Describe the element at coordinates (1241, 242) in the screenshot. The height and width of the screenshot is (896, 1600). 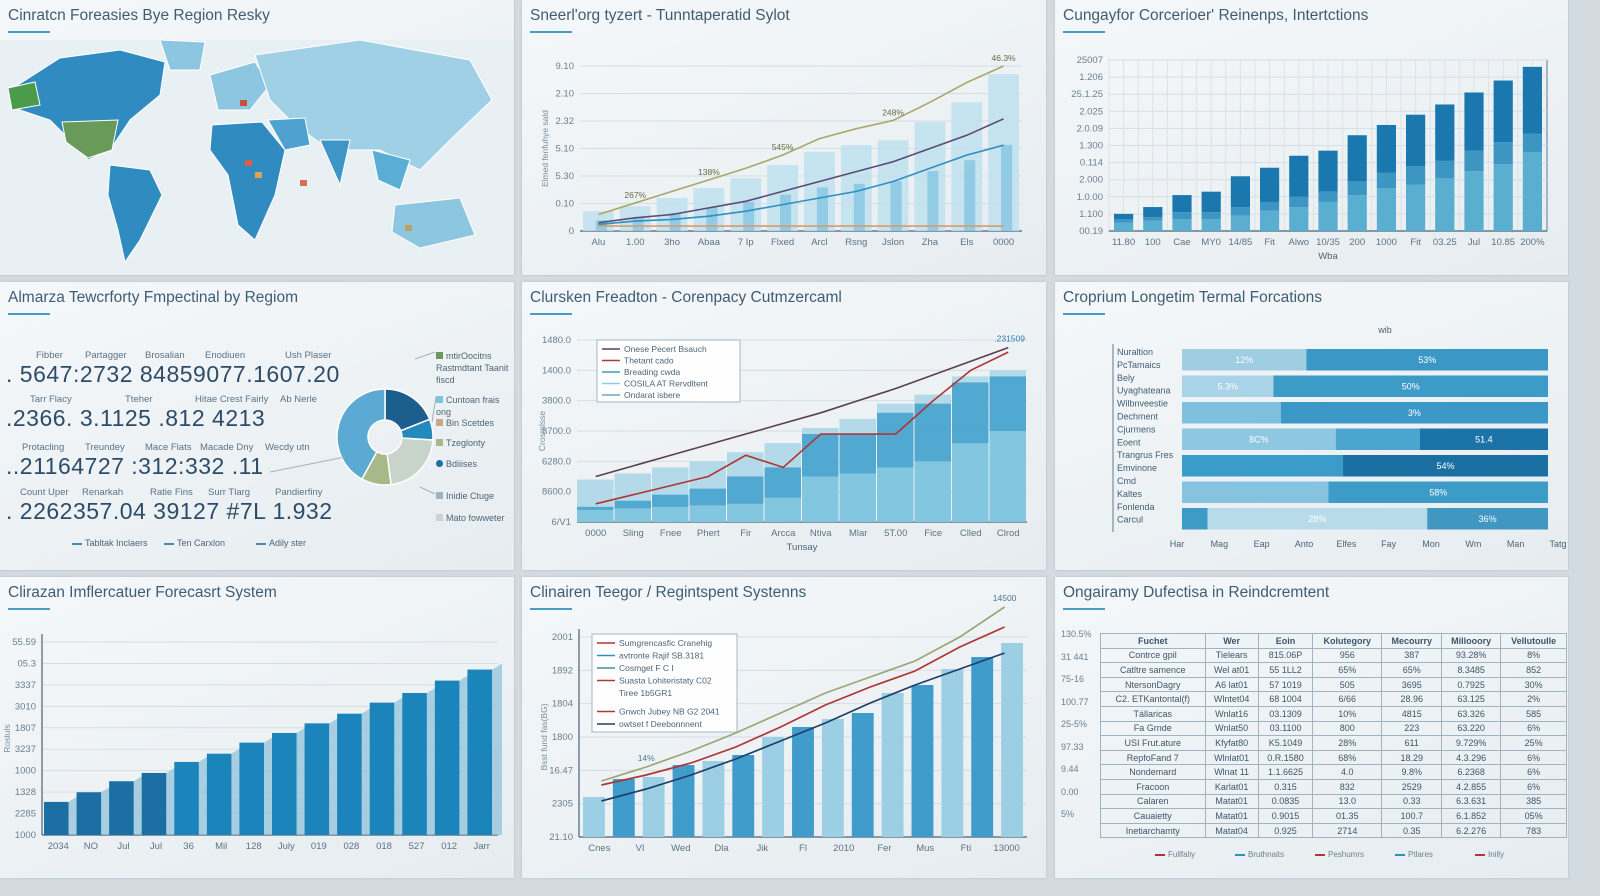
I see `x-tick-label: 14/85` at that location.